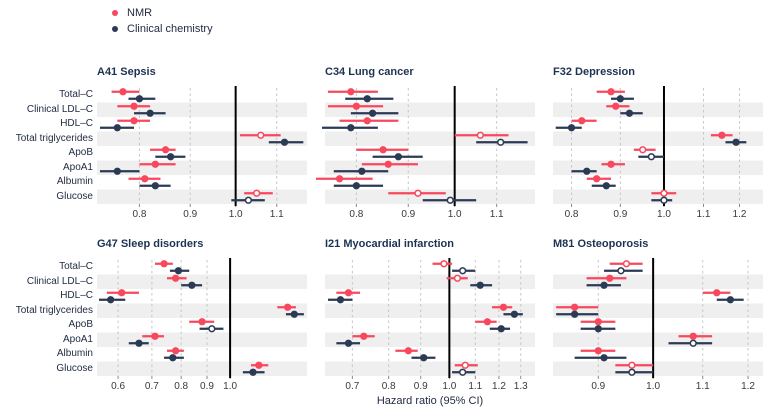 The image size is (777, 415). I want to click on row-label: ApoA1, so click(77, 339).